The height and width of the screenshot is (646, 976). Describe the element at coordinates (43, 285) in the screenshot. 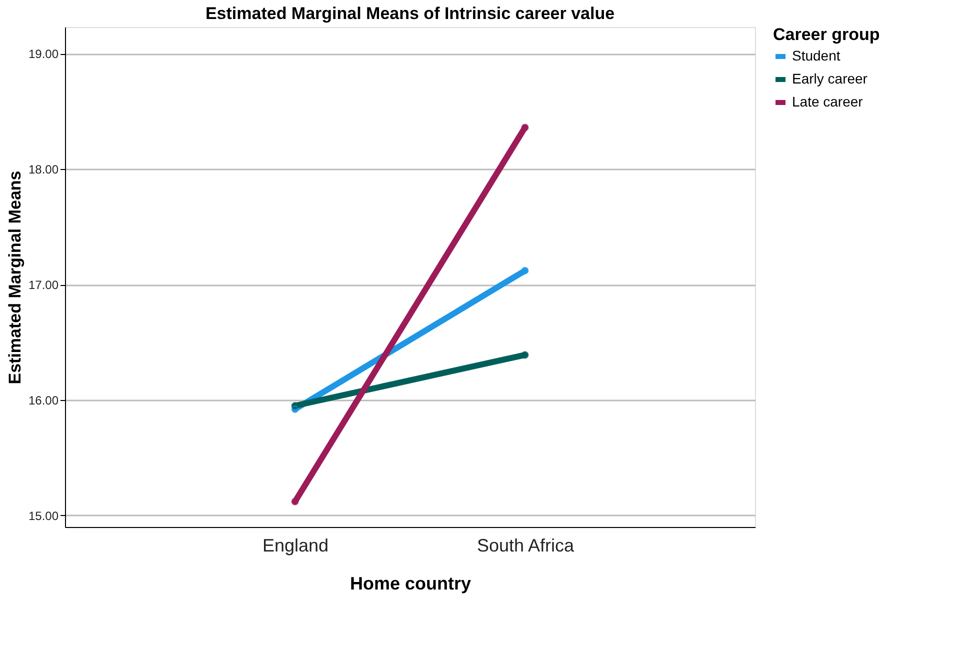

I see `y-tick-label: 17.00` at that location.